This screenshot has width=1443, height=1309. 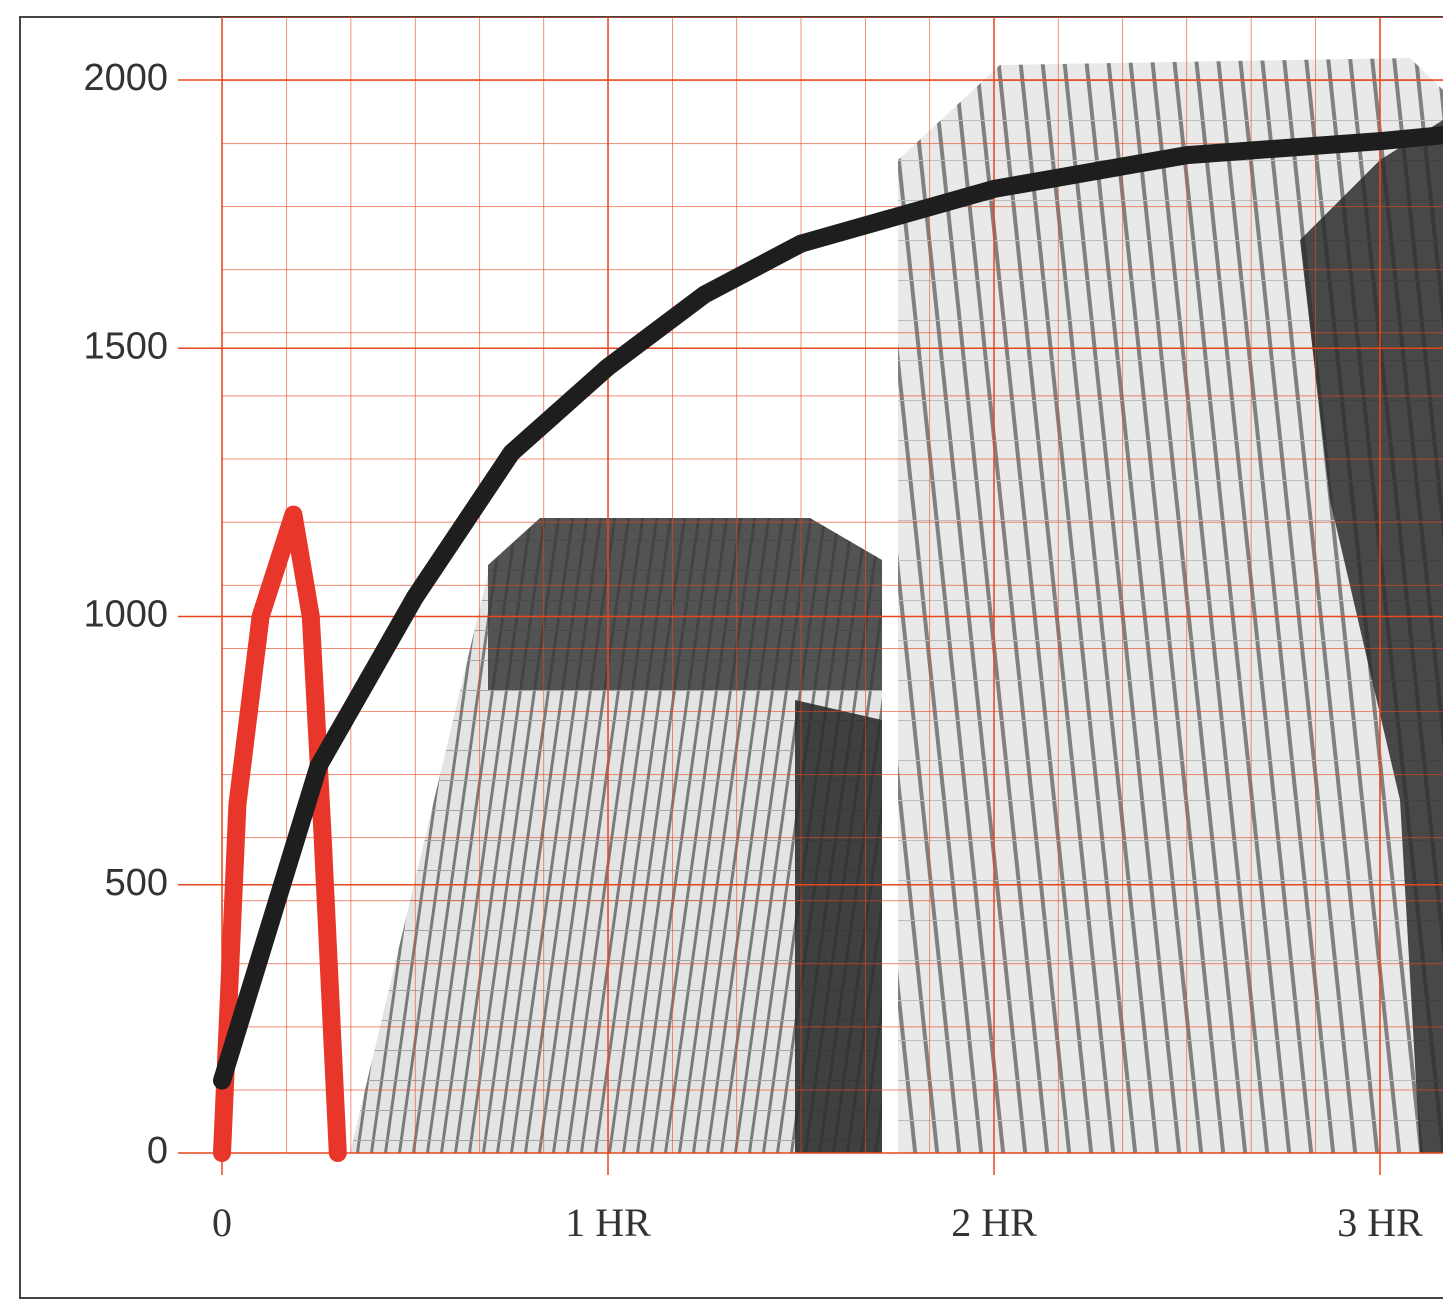 What do you see at coordinates (157, 1151) in the screenshot?
I see `y-tick-label: 0` at bounding box center [157, 1151].